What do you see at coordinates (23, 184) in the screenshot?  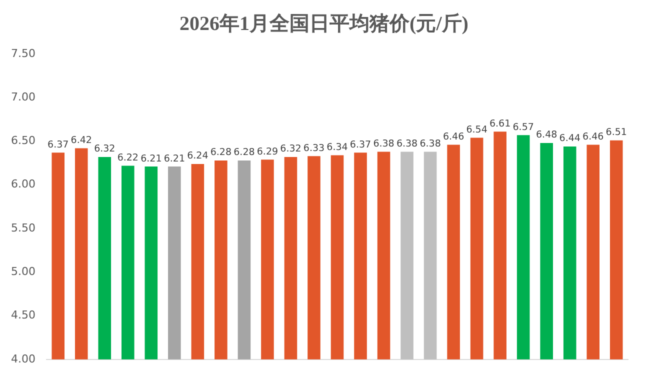 I see `y-tick-label: 6.00` at bounding box center [23, 184].